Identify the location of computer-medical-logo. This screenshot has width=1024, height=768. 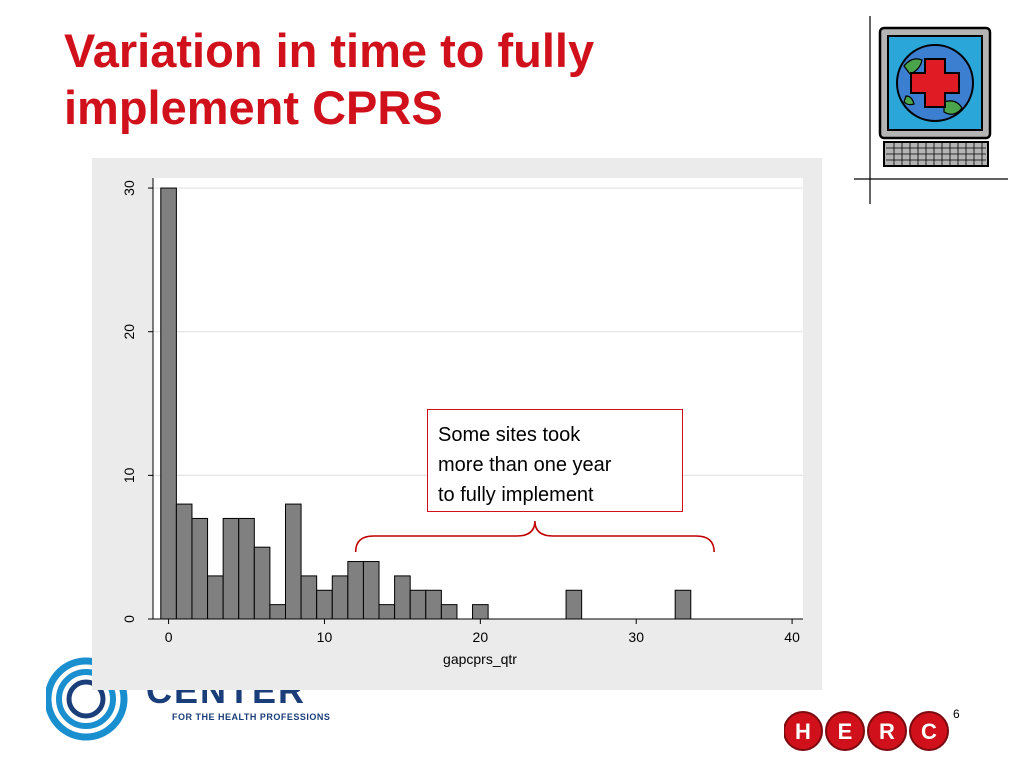
(931, 112).